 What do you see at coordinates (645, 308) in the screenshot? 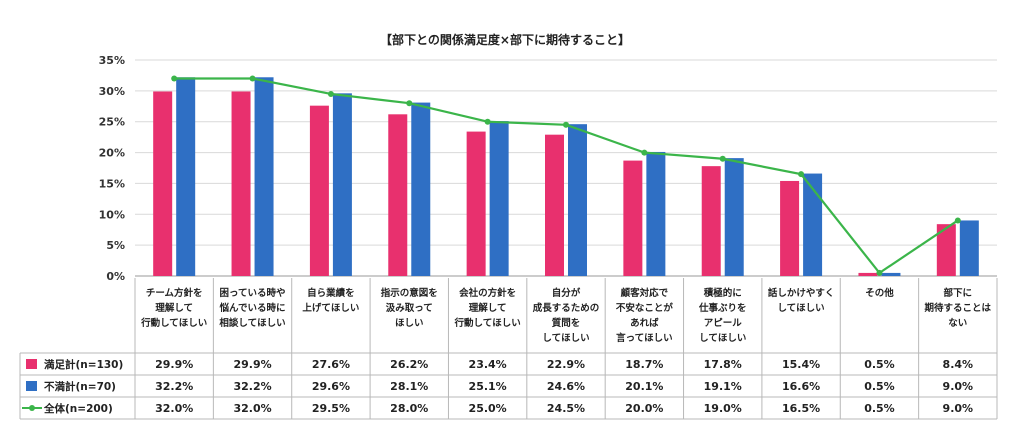
I see `category-label: 不安なことが` at bounding box center [645, 308].